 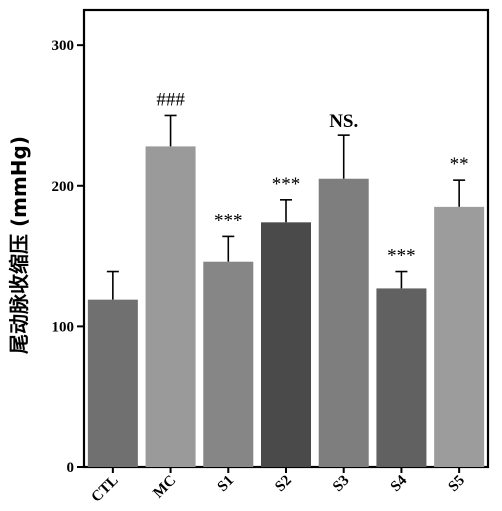 What do you see at coordinates (105, 489) in the screenshot?
I see `x-tick-label: CTL` at bounding box center [105, 489].